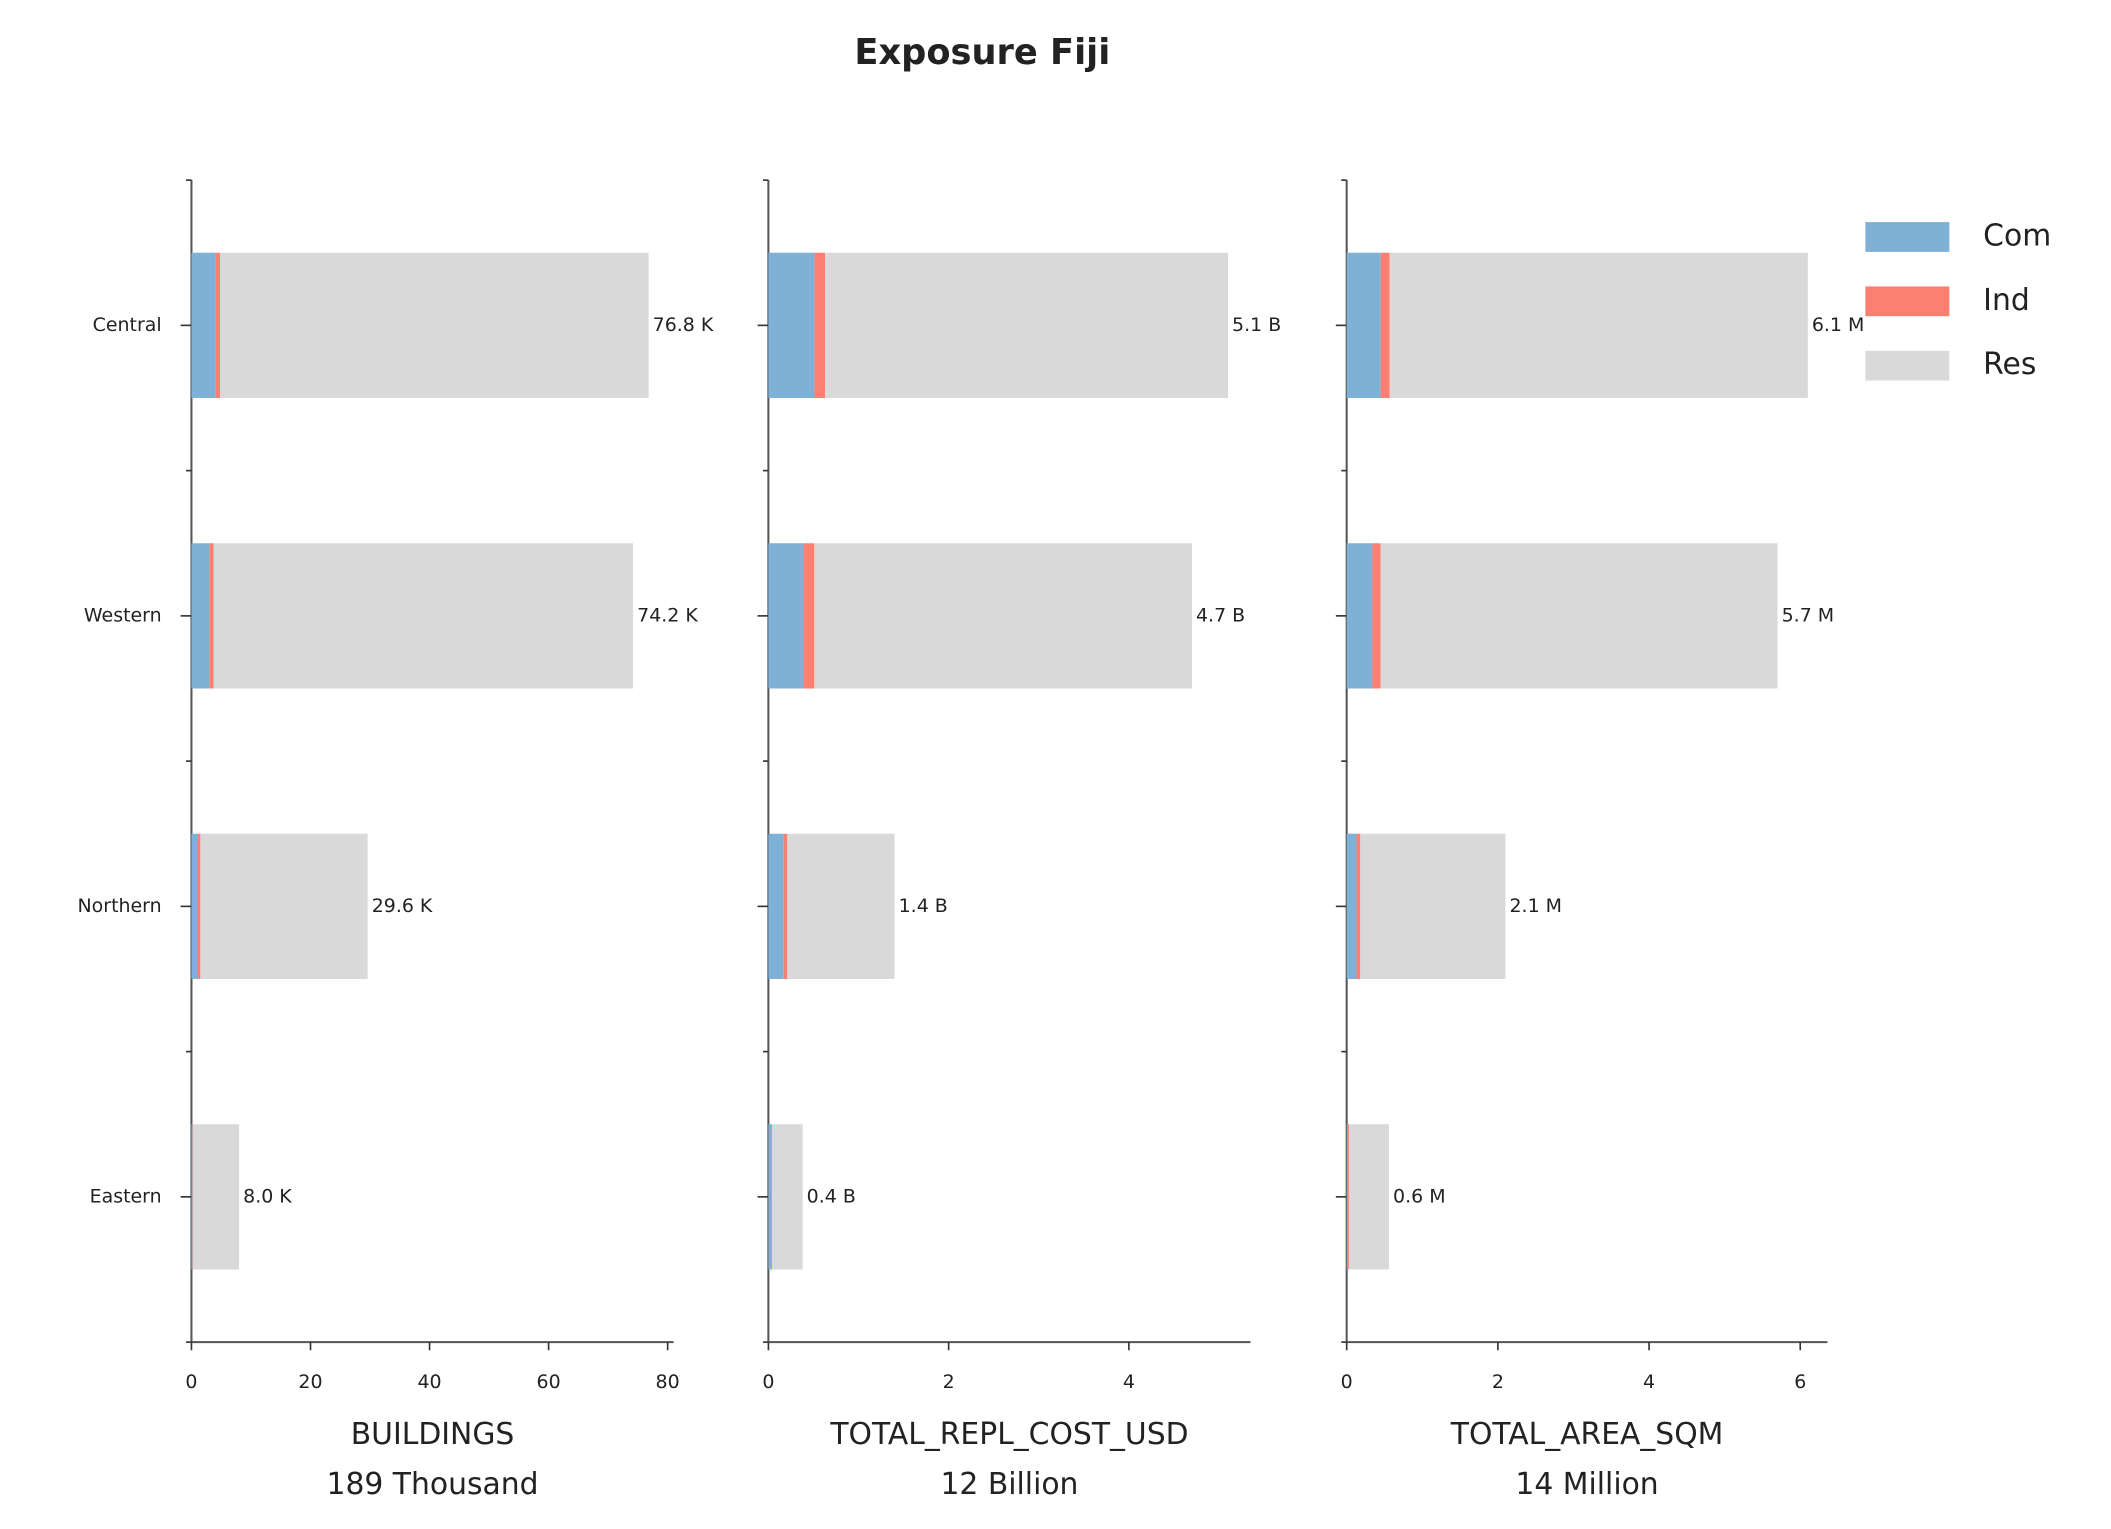 This screenshot has width=2111, height=1529. Describe the element at coordinates (1838, 325) in the screenshot. I see `total-label: 6.1 M` at that location.